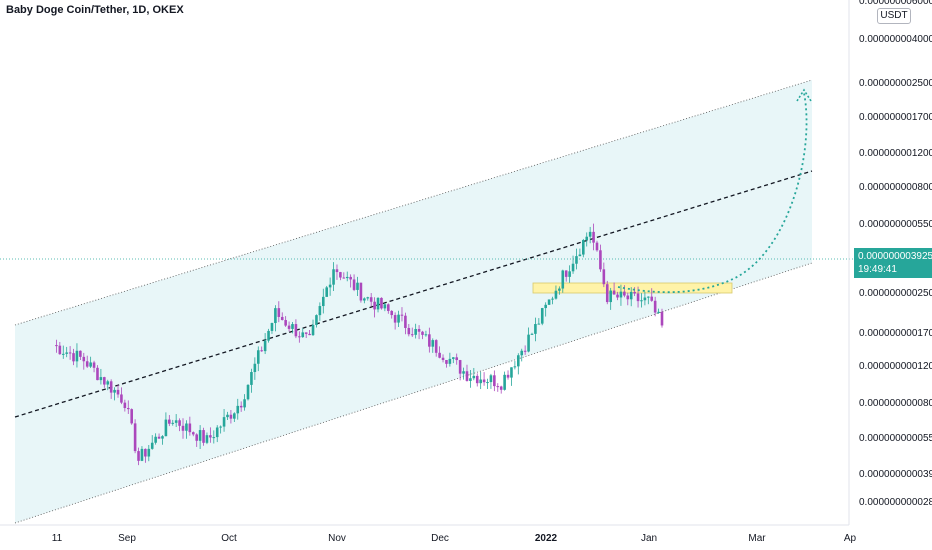  I want to click on projection-path, so click(712, 193).